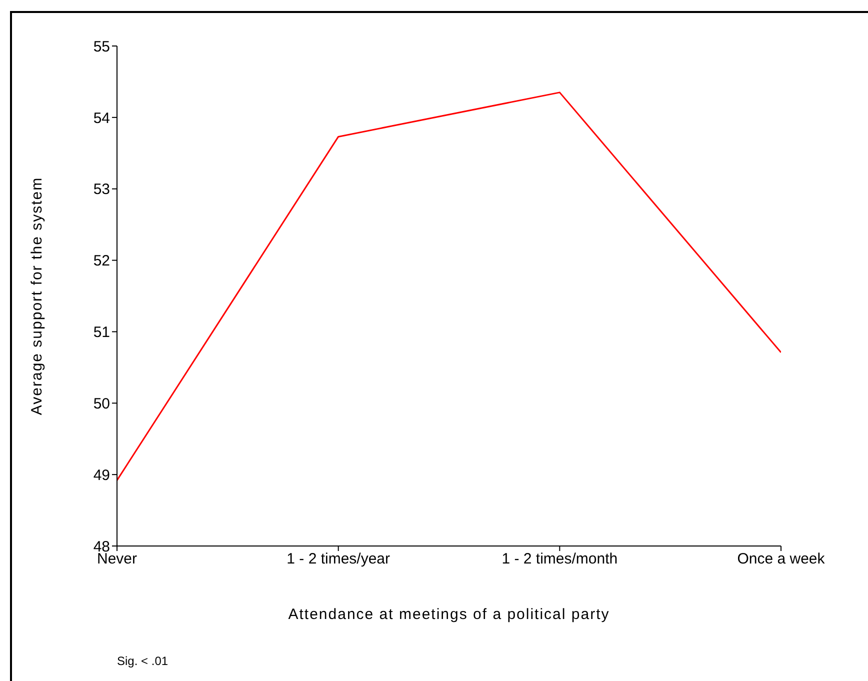 The image size is (868, 681). I want to click on y-tick-label: 52, so click(101, 261).